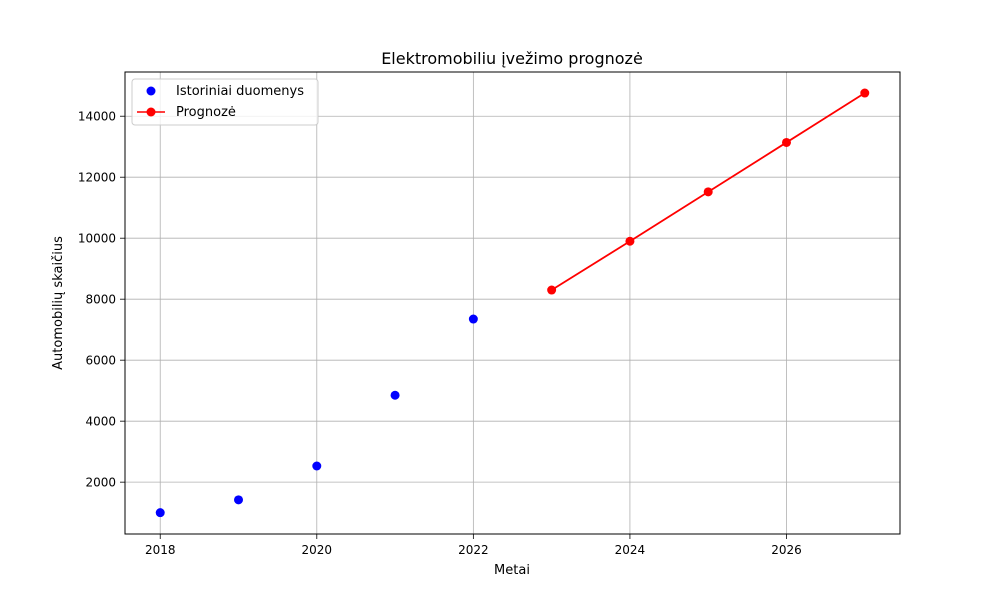 This screenshot has width=1000, height=600. I want to click on y-ticks: 2000 4000 6000 8000 10000 12000 14000, so click(101, 300).